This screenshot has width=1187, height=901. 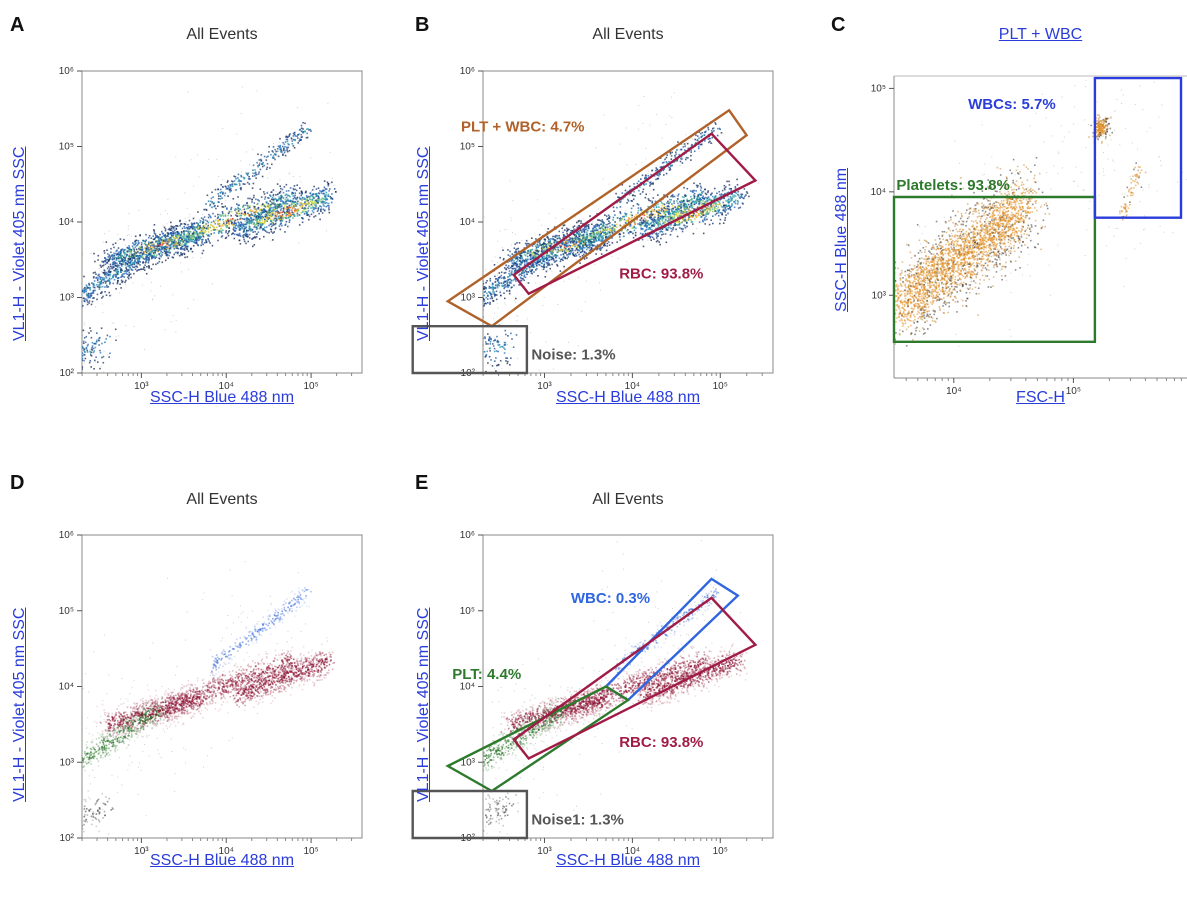 I want to click on panel-c-title: PLT + WBC, so click(x=1040, y=34).